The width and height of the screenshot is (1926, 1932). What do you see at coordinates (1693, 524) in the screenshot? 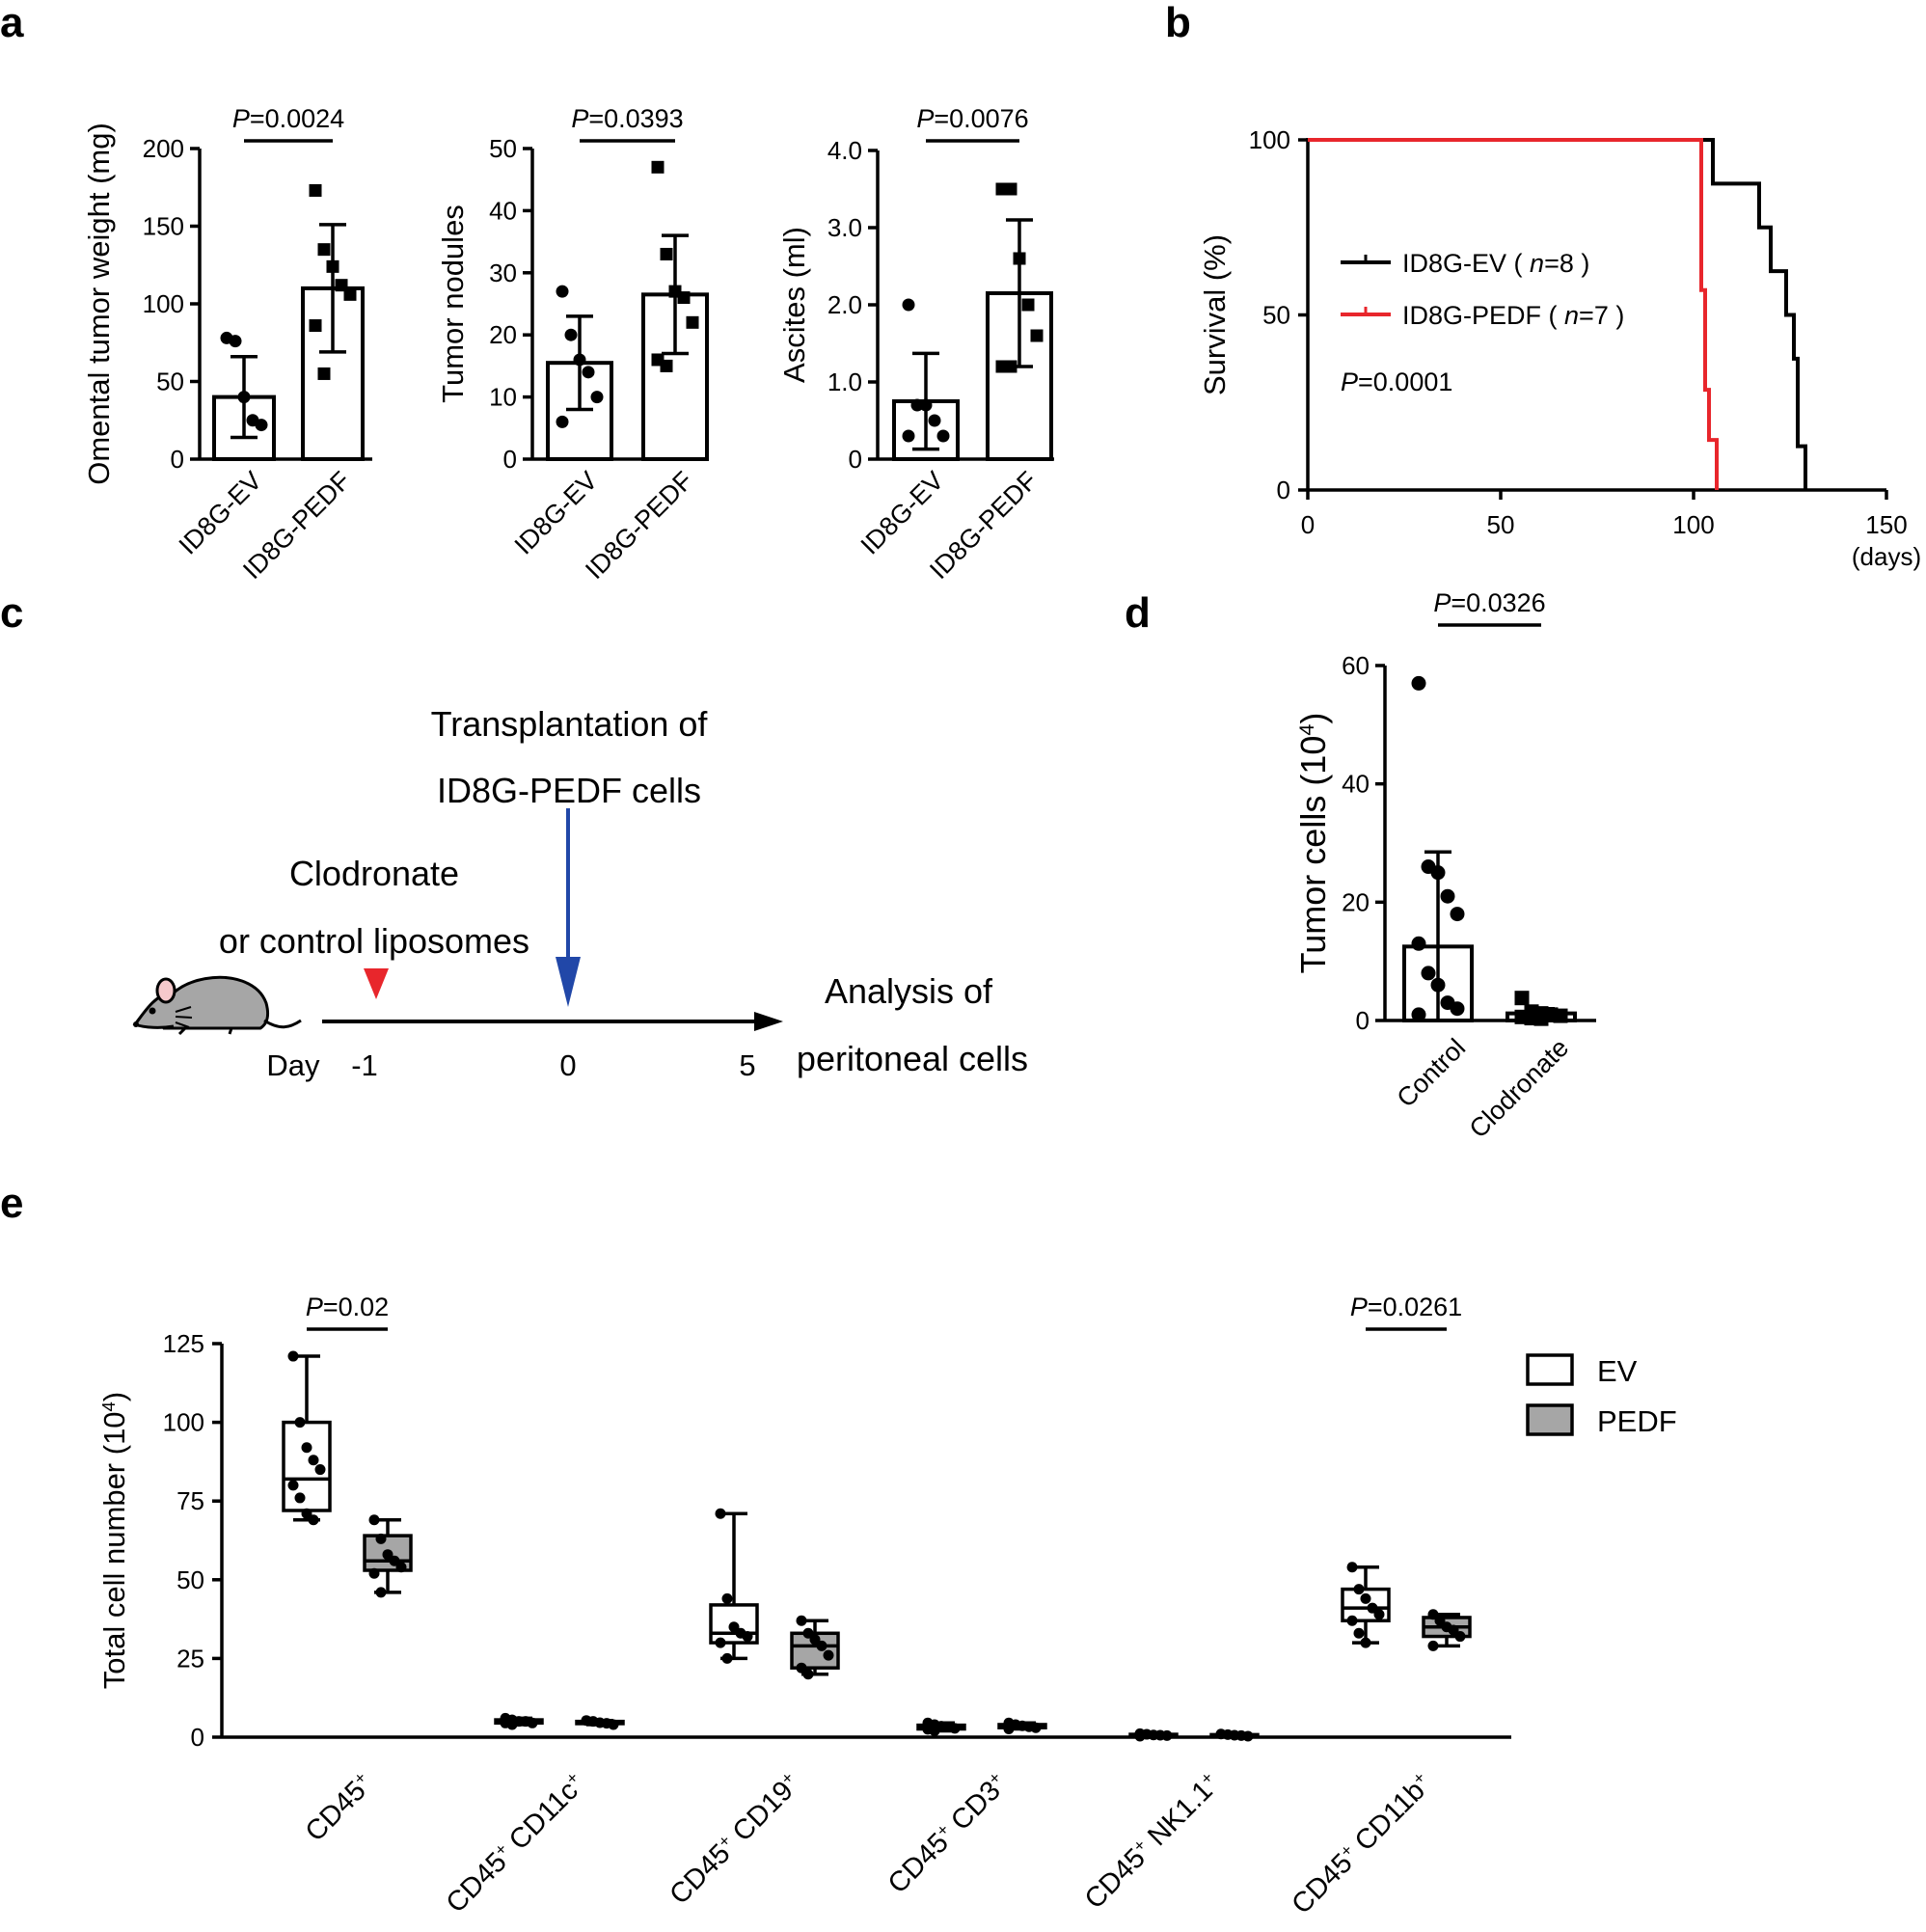
I see `x-tick-label: 100` at bounding box center [1693, 524].